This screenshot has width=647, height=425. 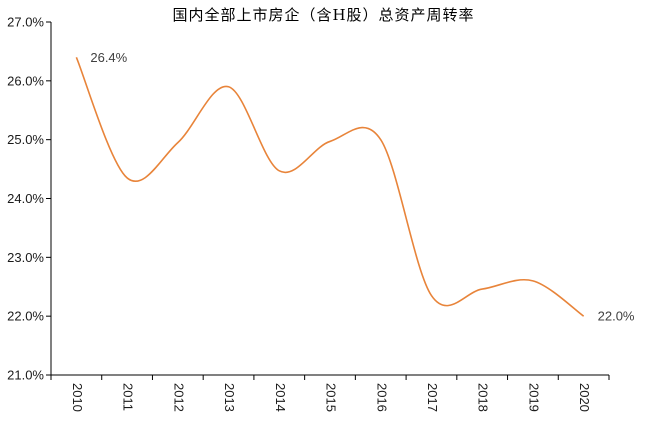 I want to click on x-tick-label: 2020, so click(x=584, y=397).